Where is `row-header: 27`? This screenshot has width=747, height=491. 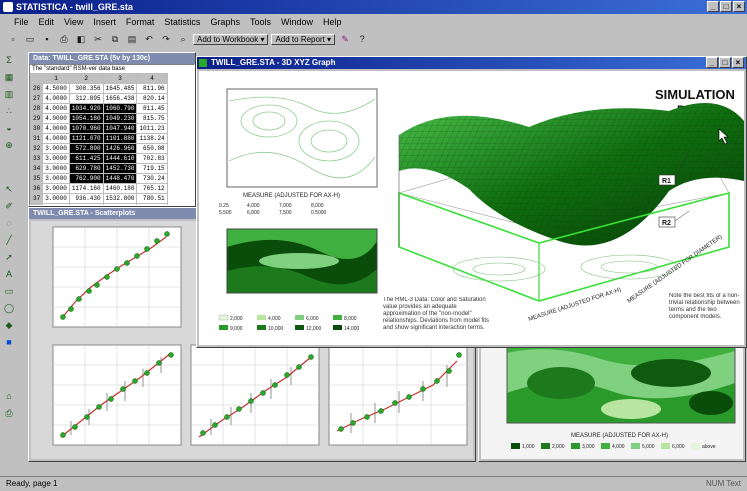
row-header: 27 is located at coordinates (37, 98).